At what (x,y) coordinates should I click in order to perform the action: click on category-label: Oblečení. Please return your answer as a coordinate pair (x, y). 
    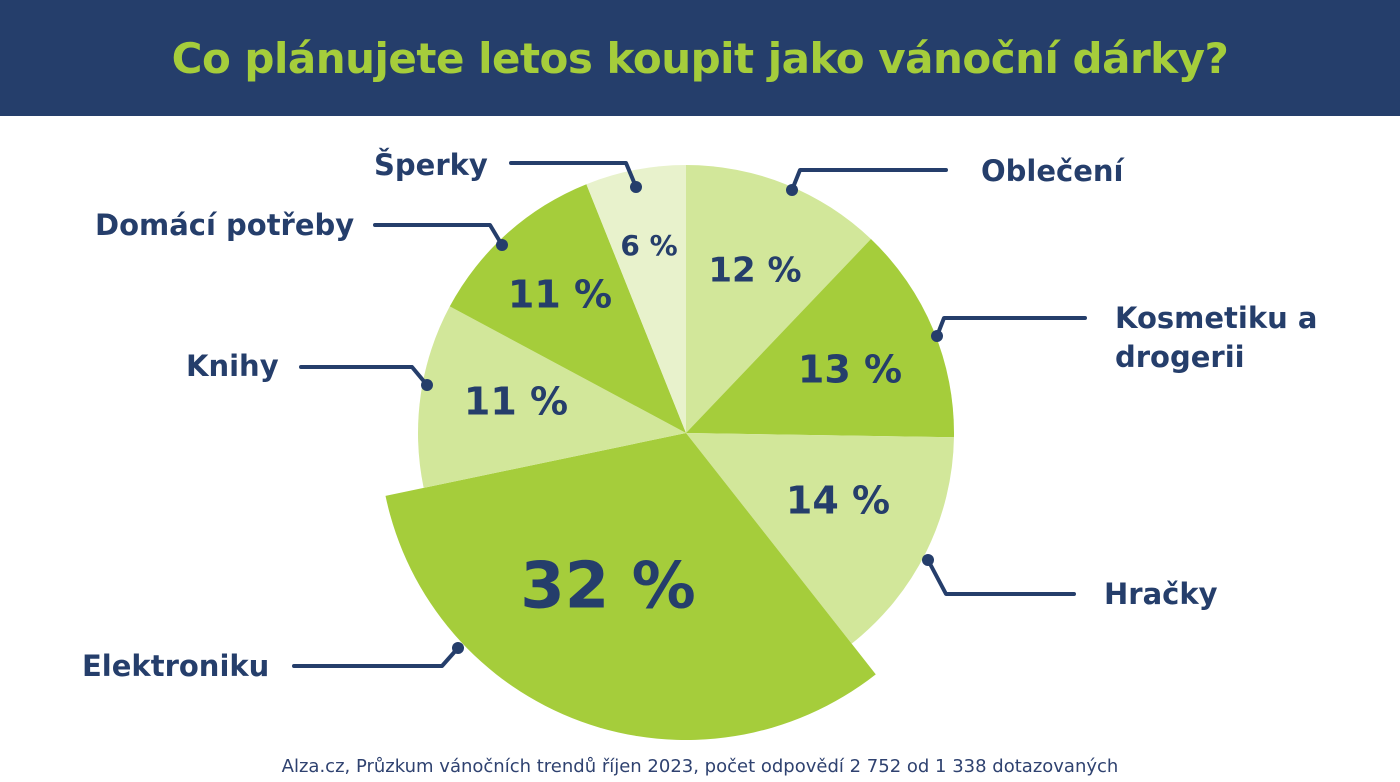
    Looking at the image, I should click on (1053, 171).